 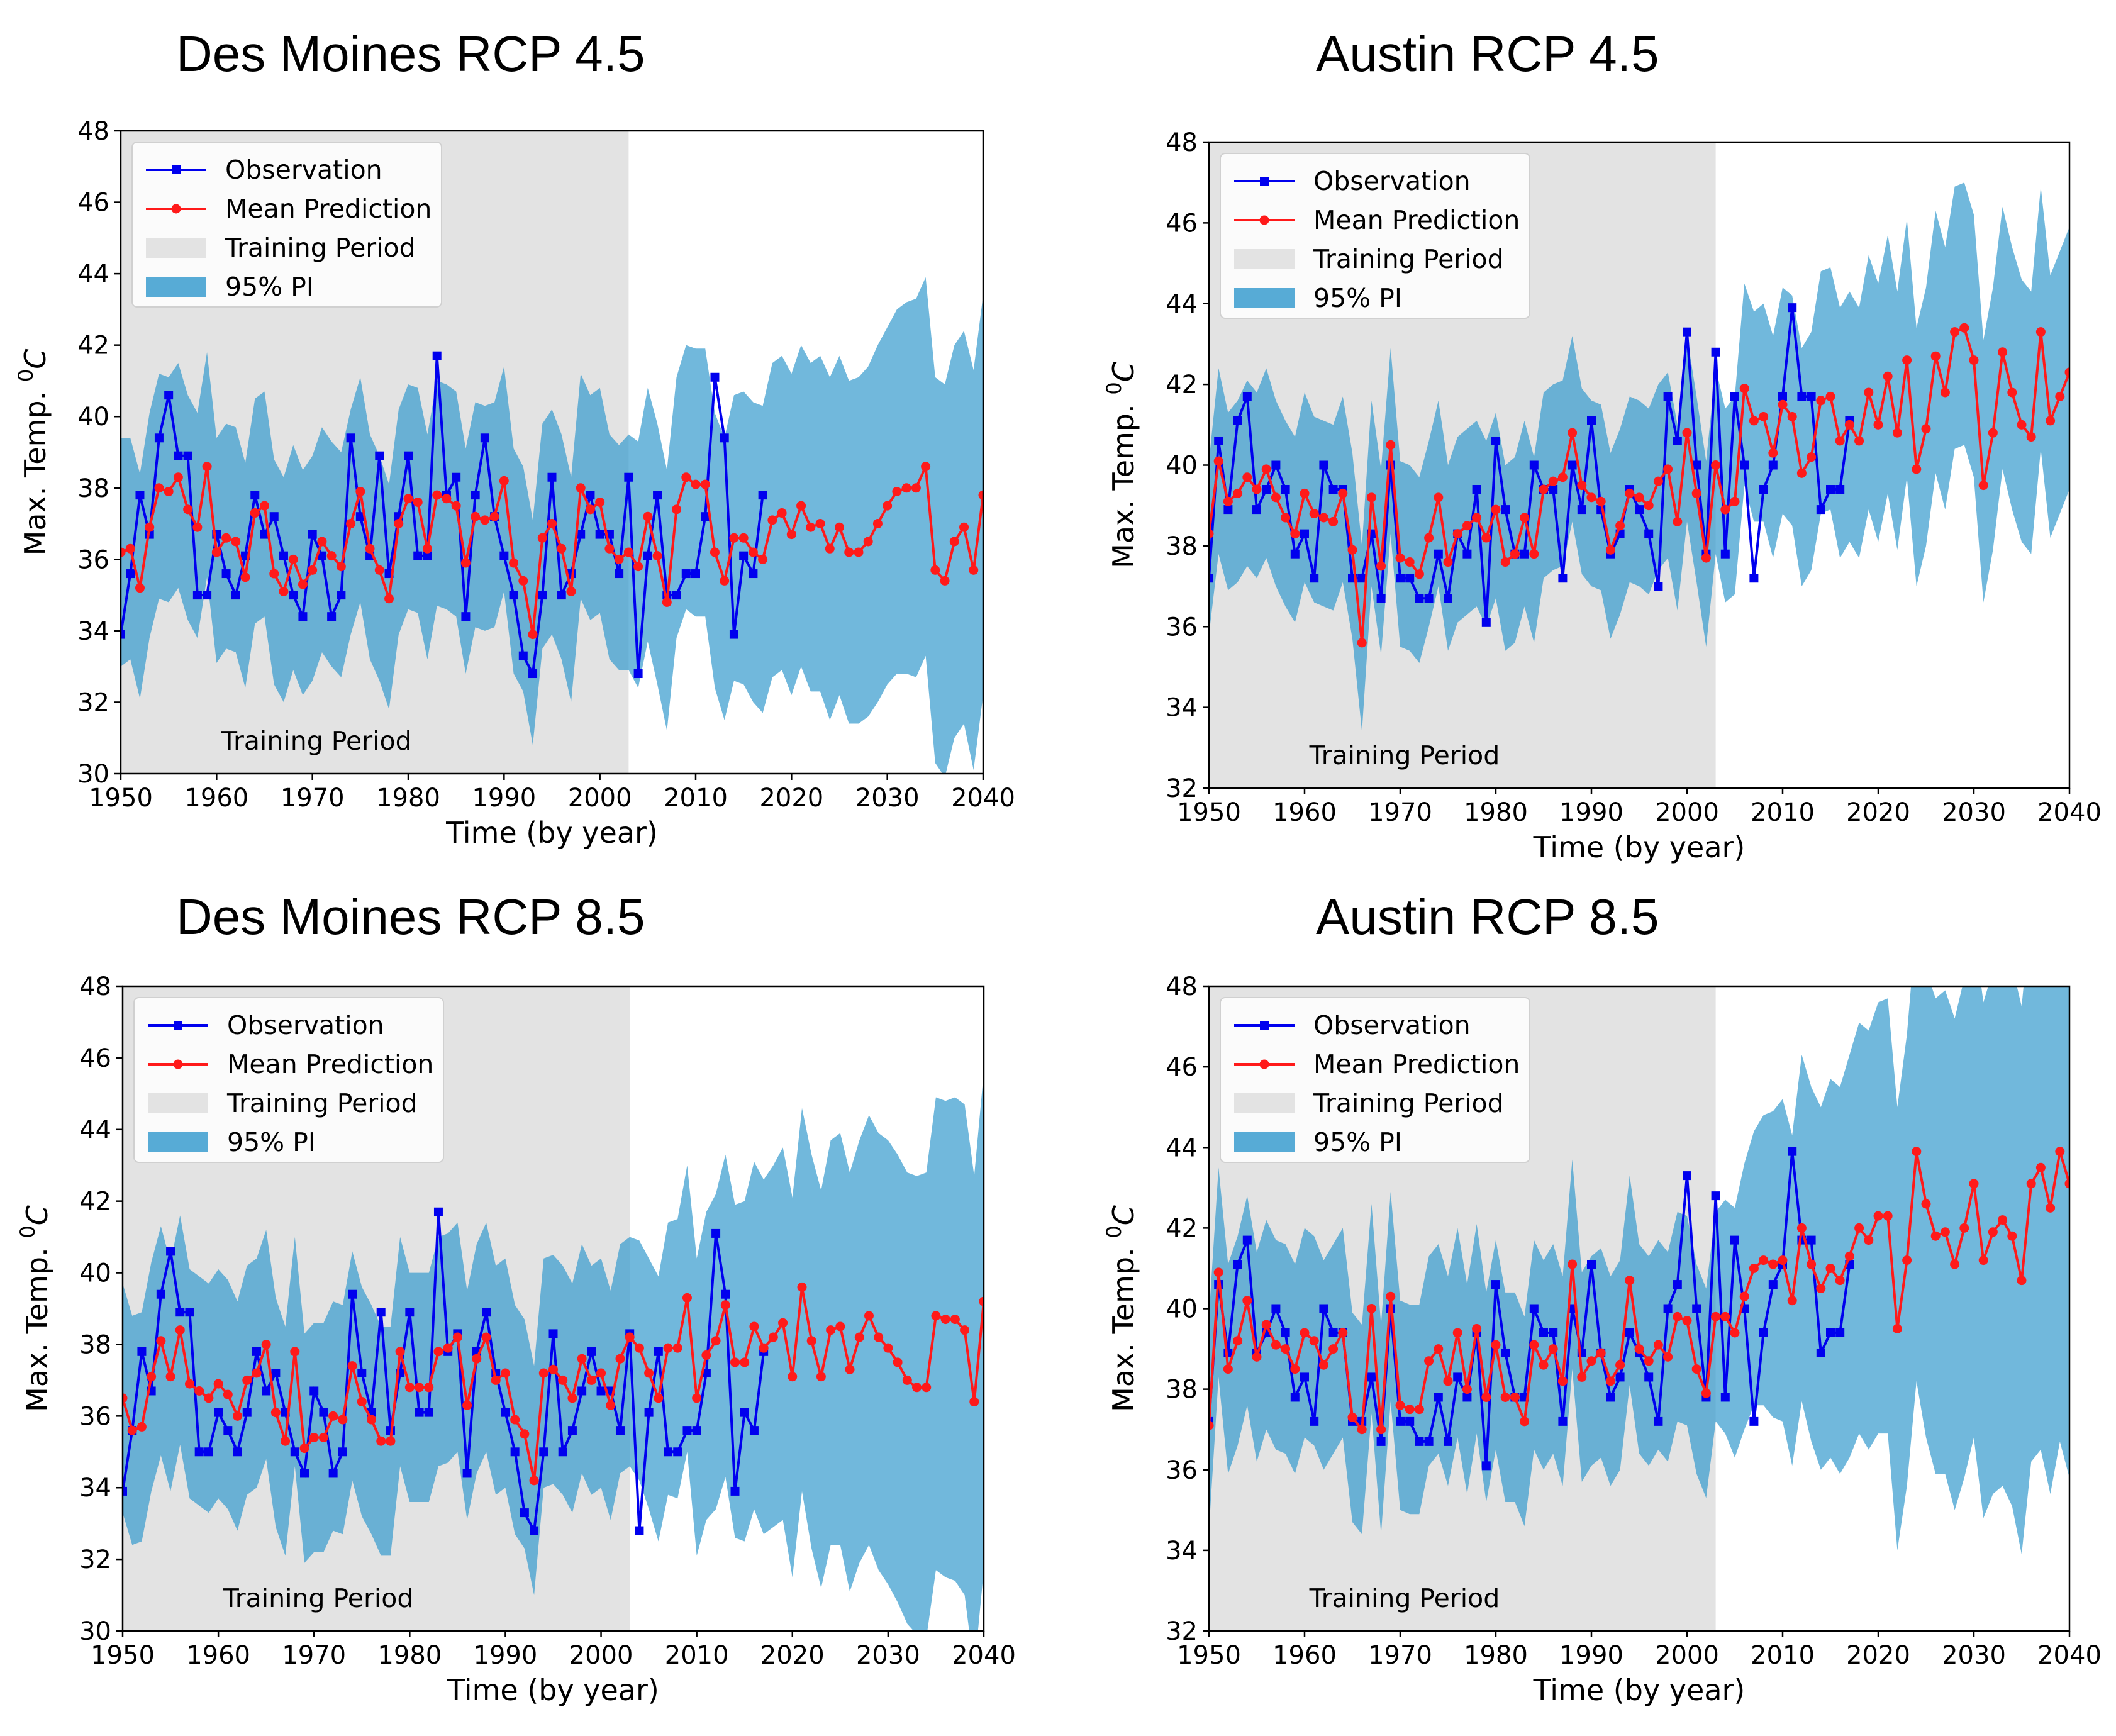 What do you see at coordinates (1121, 1309) in the screenshot?
I see `y-axis-label: Max. Temp. 0C` at bounding box center [1121, 1309].